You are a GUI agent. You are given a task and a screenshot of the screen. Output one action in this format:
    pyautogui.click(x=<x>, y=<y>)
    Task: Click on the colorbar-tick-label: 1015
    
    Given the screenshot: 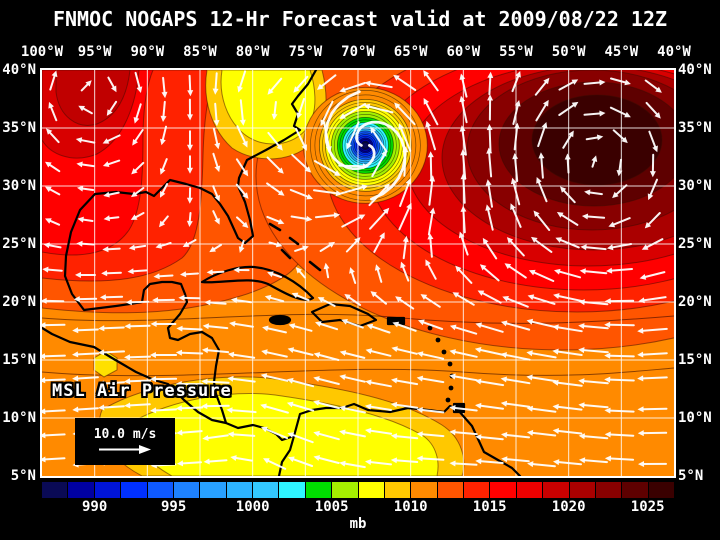 What is the action you would take?
    pyautogui.click(x=489, y=507)
    